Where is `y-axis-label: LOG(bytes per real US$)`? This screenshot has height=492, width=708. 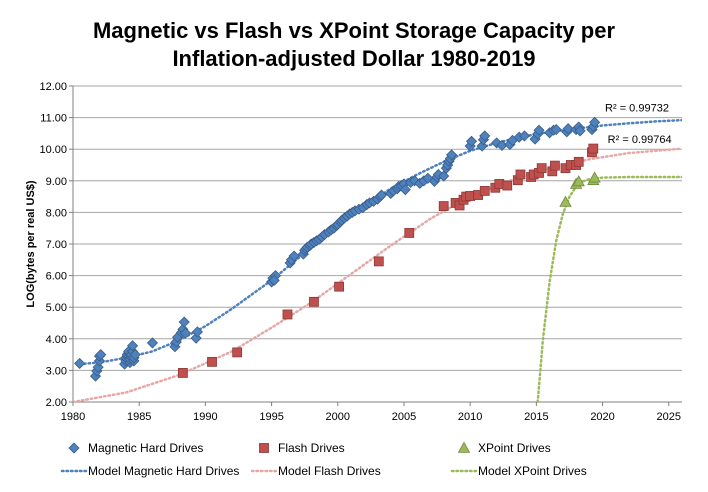 y-axis-label: LOG(bytes per real US$) is located at coordinates (31, 243).